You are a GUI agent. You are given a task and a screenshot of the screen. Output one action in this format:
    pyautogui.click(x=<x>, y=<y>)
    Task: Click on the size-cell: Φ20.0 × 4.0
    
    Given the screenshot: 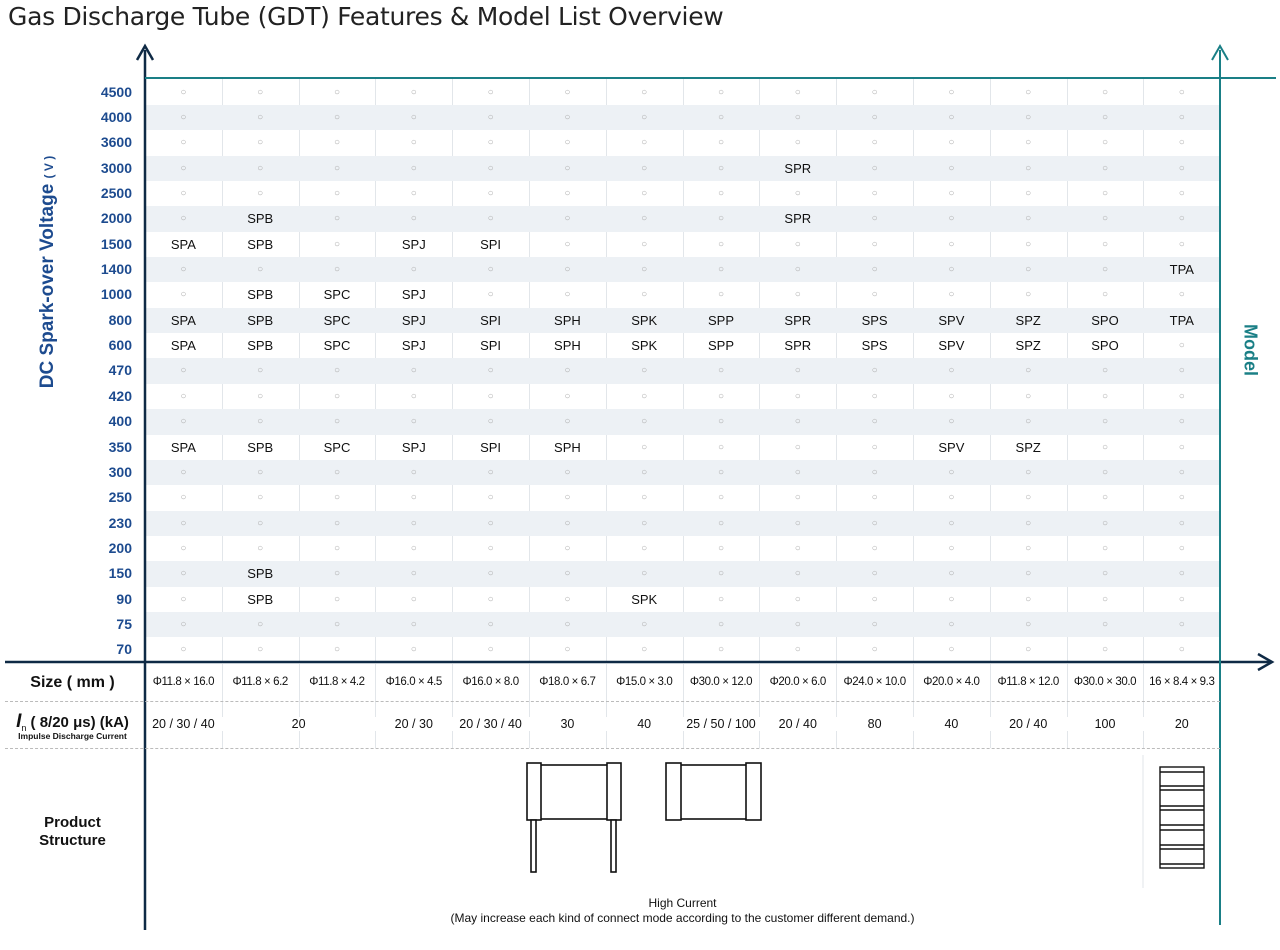 What is the action you would take?
    pyautogui.click(x=951, y=682)
    